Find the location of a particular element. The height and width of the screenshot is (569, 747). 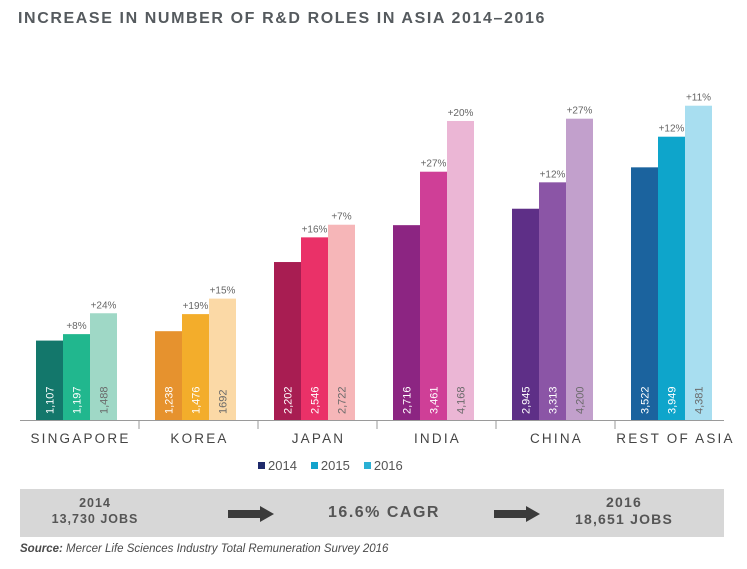

value-label: 2,202 is located at coordinates (289, 400).